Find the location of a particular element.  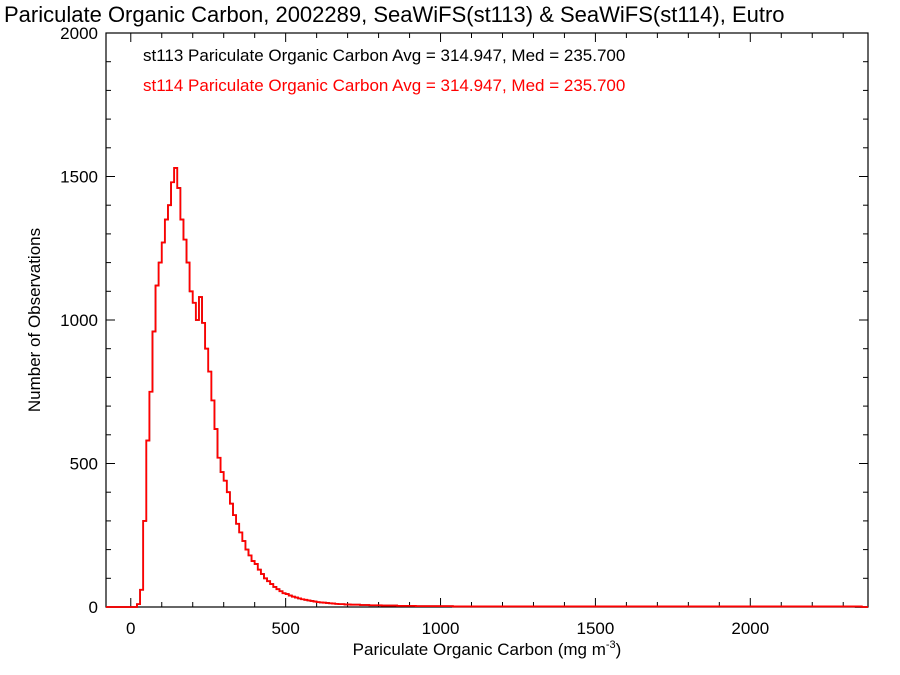

x-tick-label: 500 is located at coordinates (285, 628).